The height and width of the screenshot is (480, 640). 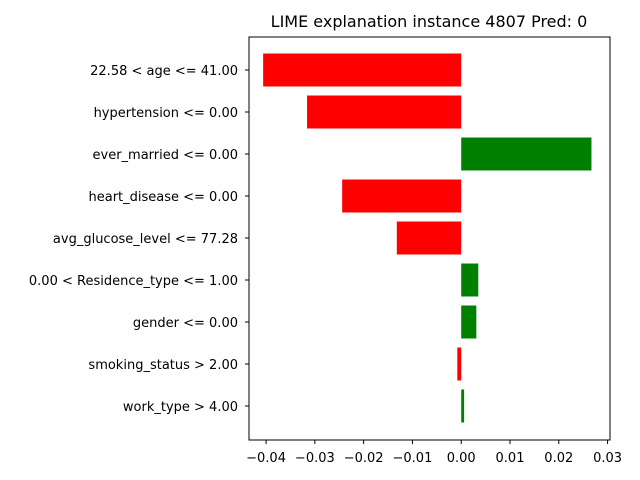 I want to click on y-tick-label: 22.58 < age <= 41.00, so click(x=164, y=71).